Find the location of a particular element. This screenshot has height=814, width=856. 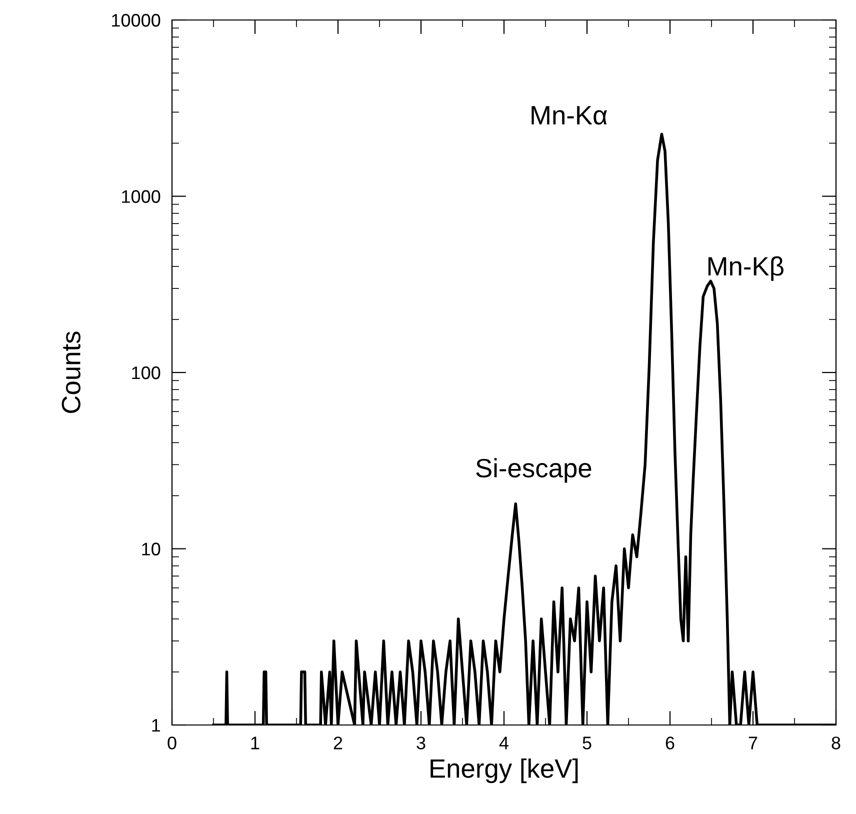

y-tick-label: 100 is located at coordinates (146, 373).